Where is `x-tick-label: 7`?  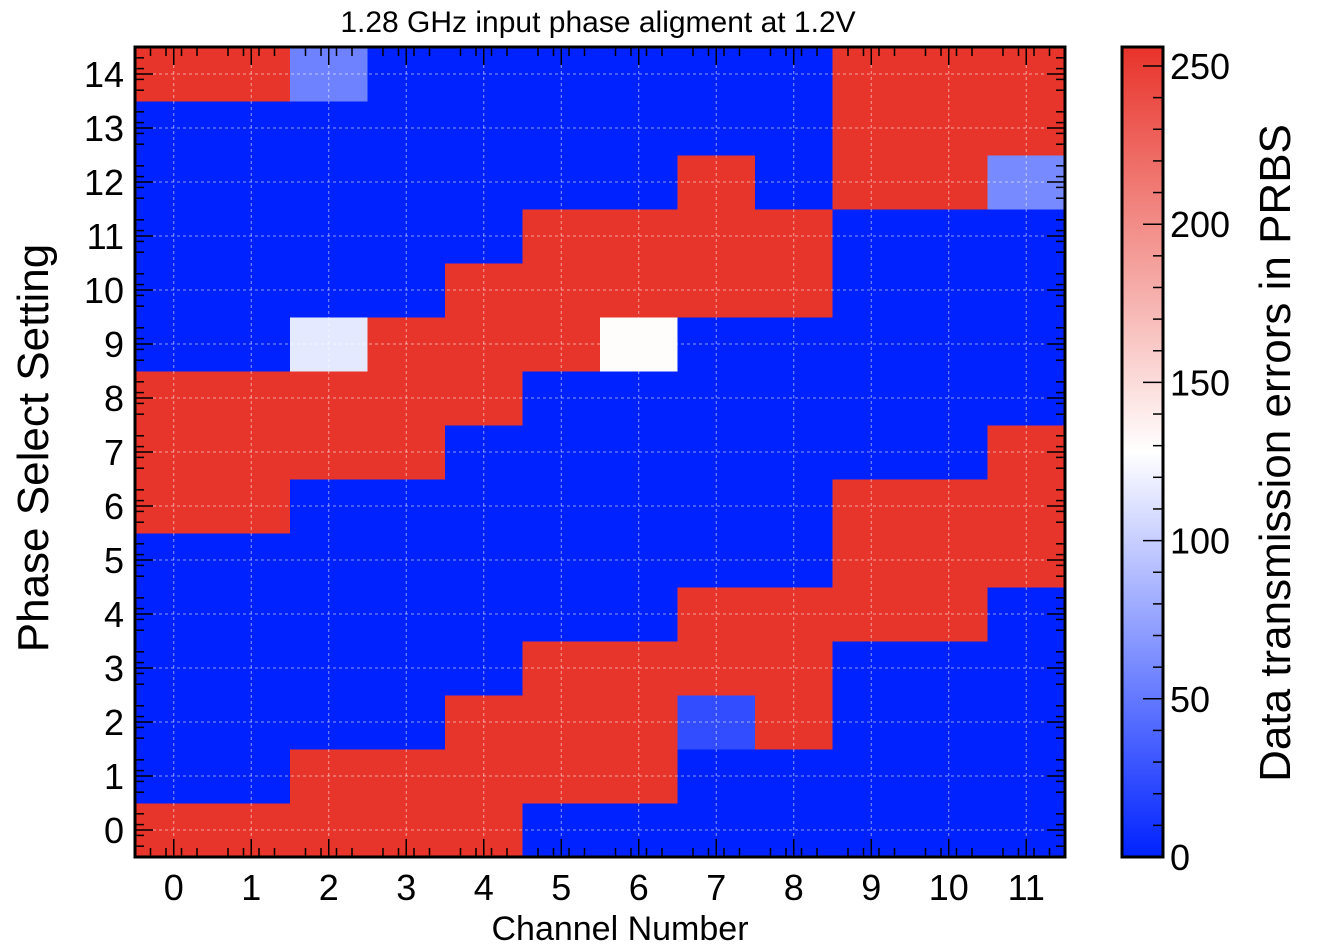 x-tick-label: 7 is located at coordinates (716, 887).